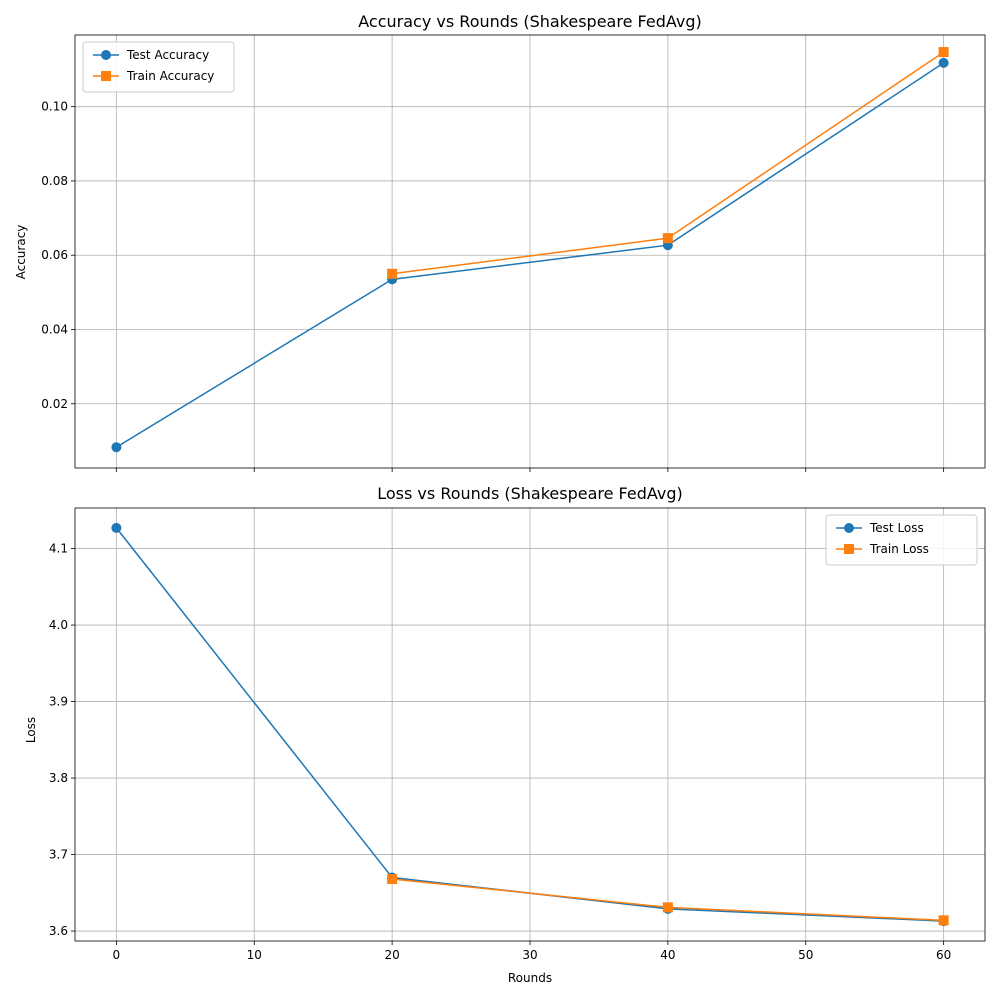 This screenshot has width=1000, height=1000. What do you see at coordinates (943, 955) in the screenshot?
I see `loss-x-tick-label: 60` at bounding box center [943, 955].